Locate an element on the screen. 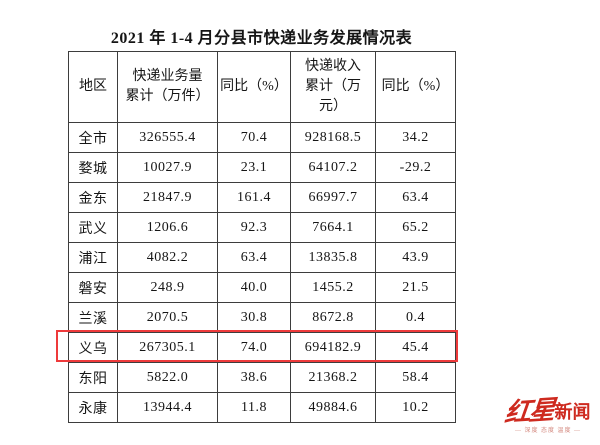 This screenshot has height=445, width=600. volume-cell: 326555.4 is located at coordinates (167, 137).